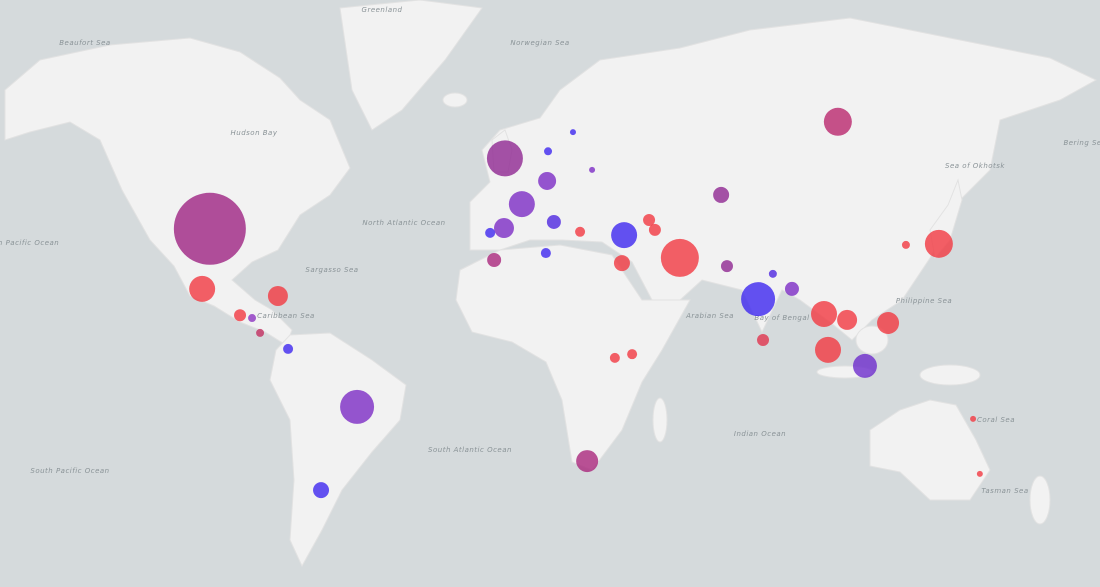 The width and height of the screenshot is (1100, 587). What do you see at coordinates (950, 375) in the screenshot?
I see `new-guinea` at bounding box center [950, 375].